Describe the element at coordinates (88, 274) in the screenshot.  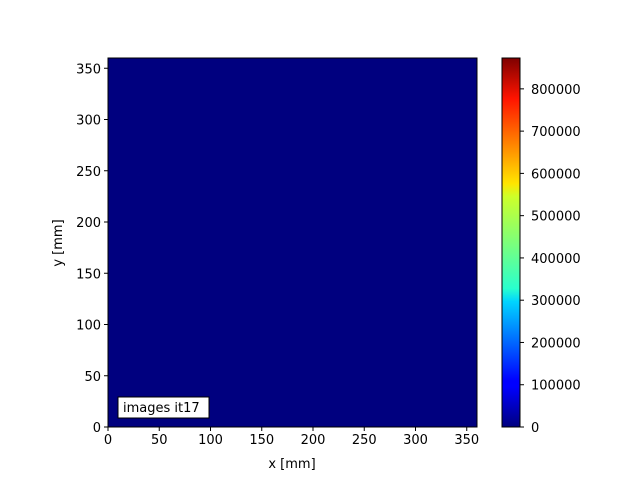
I see `y-tick-label: 150` at that location.